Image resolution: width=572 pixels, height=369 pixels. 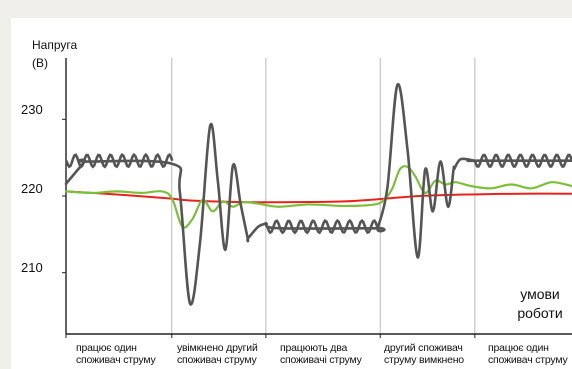 I want to click on phase-label-line: працюють два, so click(x=314, y=348).